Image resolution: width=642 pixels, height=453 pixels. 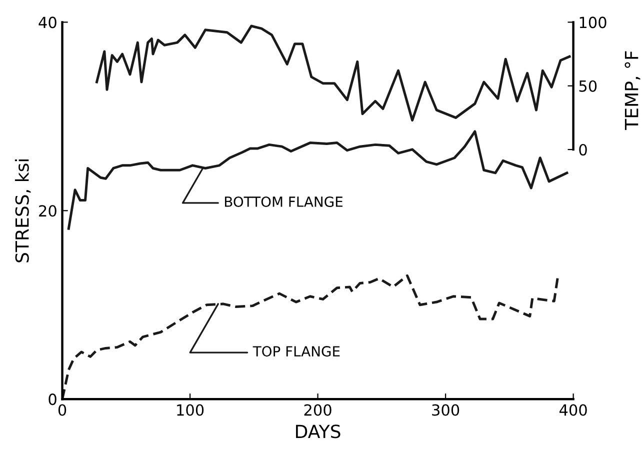 I want to click on x-axis-title: DAYS, so click(x=318, y=431).